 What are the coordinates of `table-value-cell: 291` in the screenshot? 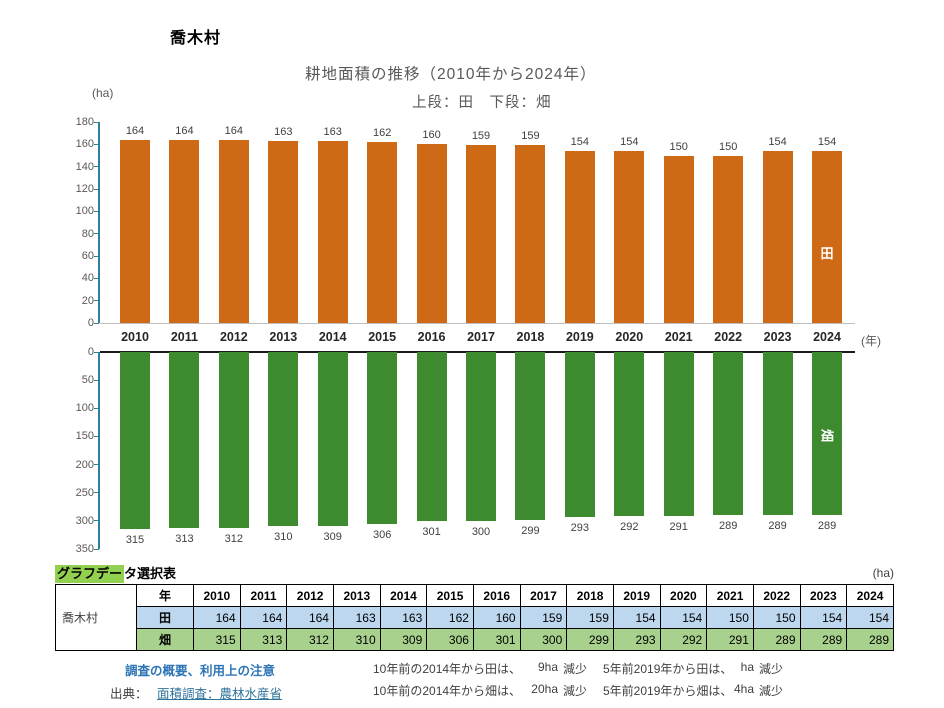 It's located at (730, 639).